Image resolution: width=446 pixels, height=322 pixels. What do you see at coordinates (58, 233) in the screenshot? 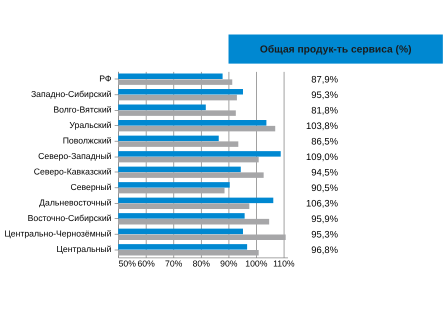
I see `y-tick-label: Центрально-Чернозёмный` at bounding box center [58, 233].